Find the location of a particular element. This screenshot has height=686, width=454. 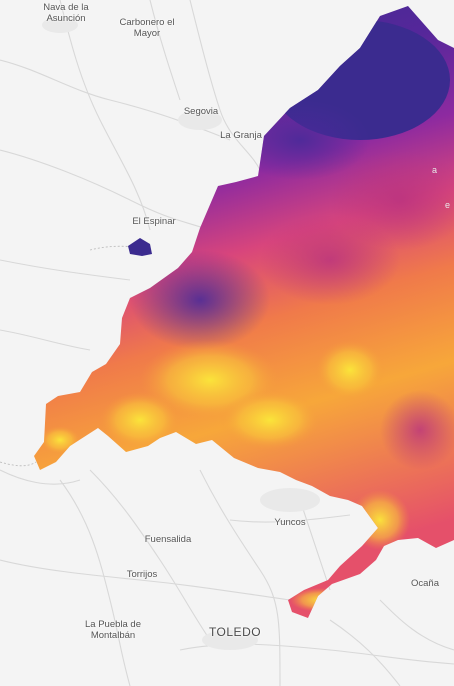

admin-boundaries is located at coordinates (75, 356).